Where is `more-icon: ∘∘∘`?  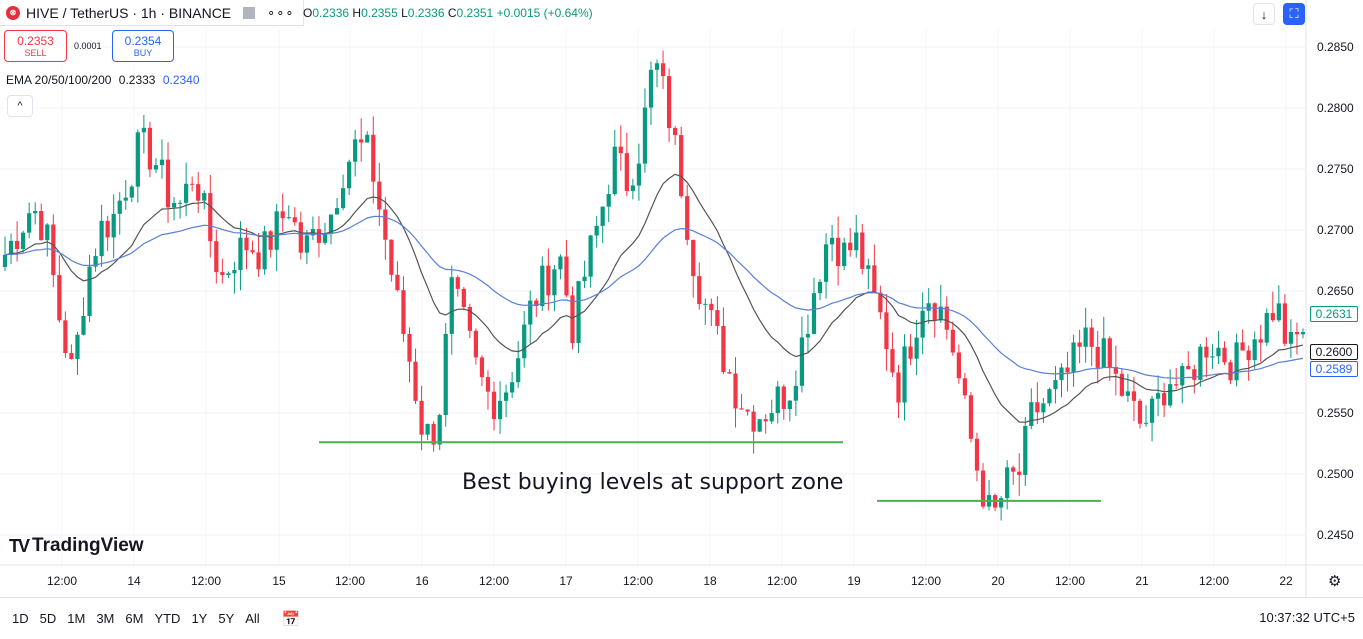 more-icon: ∘∘∘ is located at coordinates (281, 12).